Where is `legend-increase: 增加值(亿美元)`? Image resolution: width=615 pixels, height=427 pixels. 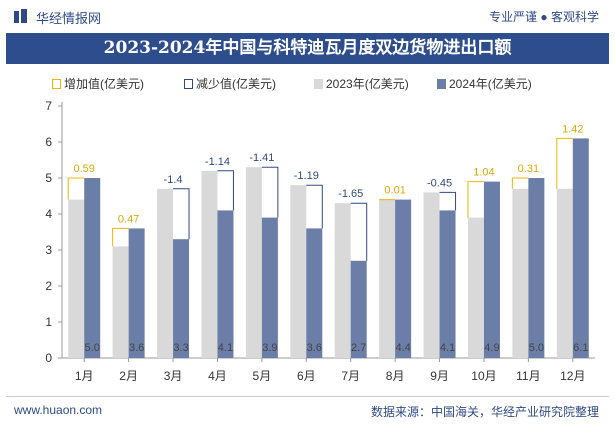
legend-increase: 增加值(亿美元) is located at coordinates (98, 83).